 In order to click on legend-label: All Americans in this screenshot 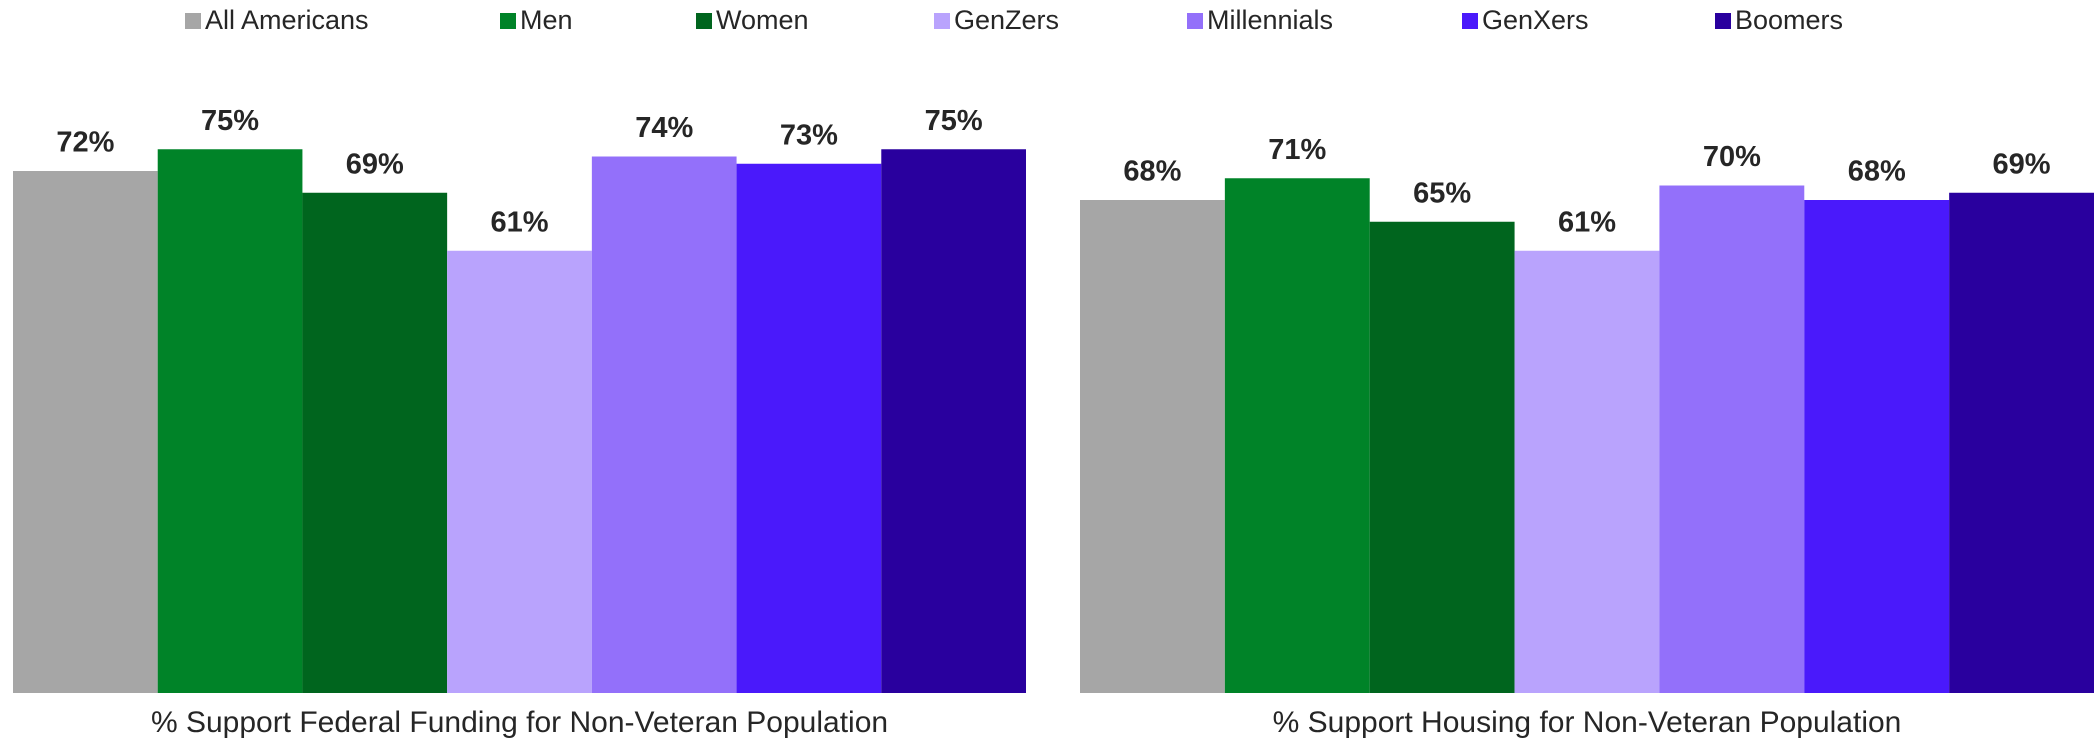, I will do `click(287, 20)`.